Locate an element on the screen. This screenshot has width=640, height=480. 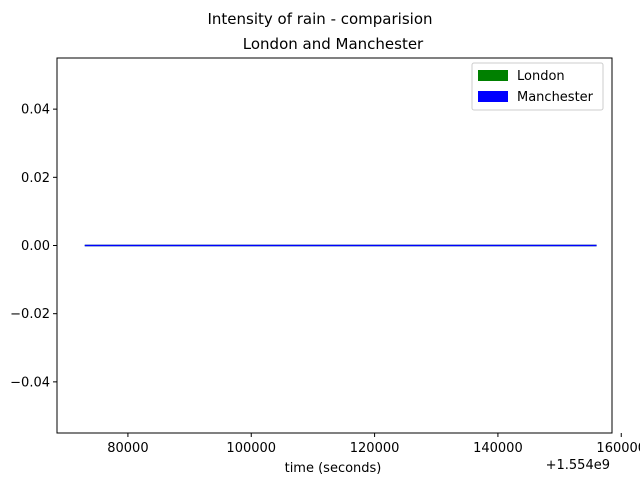
legend-swatch-manchester is located at coordinates (493, 96).